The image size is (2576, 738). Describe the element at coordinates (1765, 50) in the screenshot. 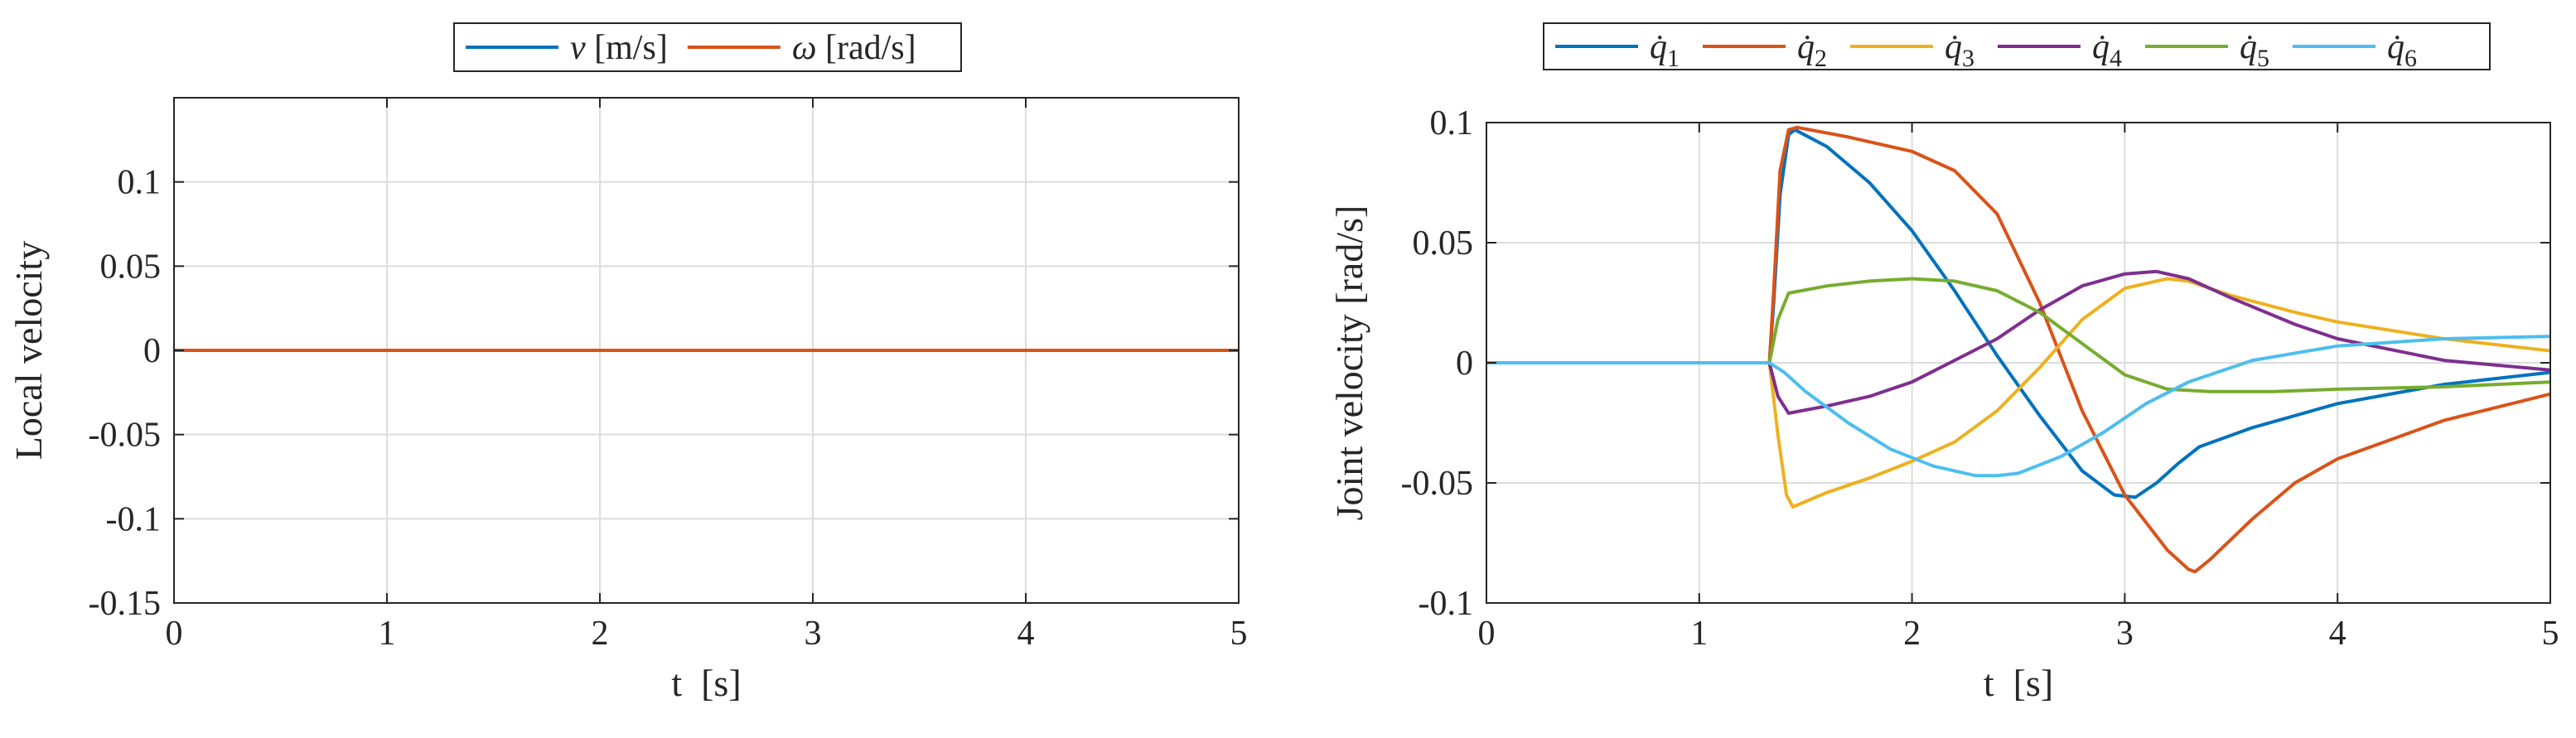

I see `legend-item-2: q̇2` at that location.